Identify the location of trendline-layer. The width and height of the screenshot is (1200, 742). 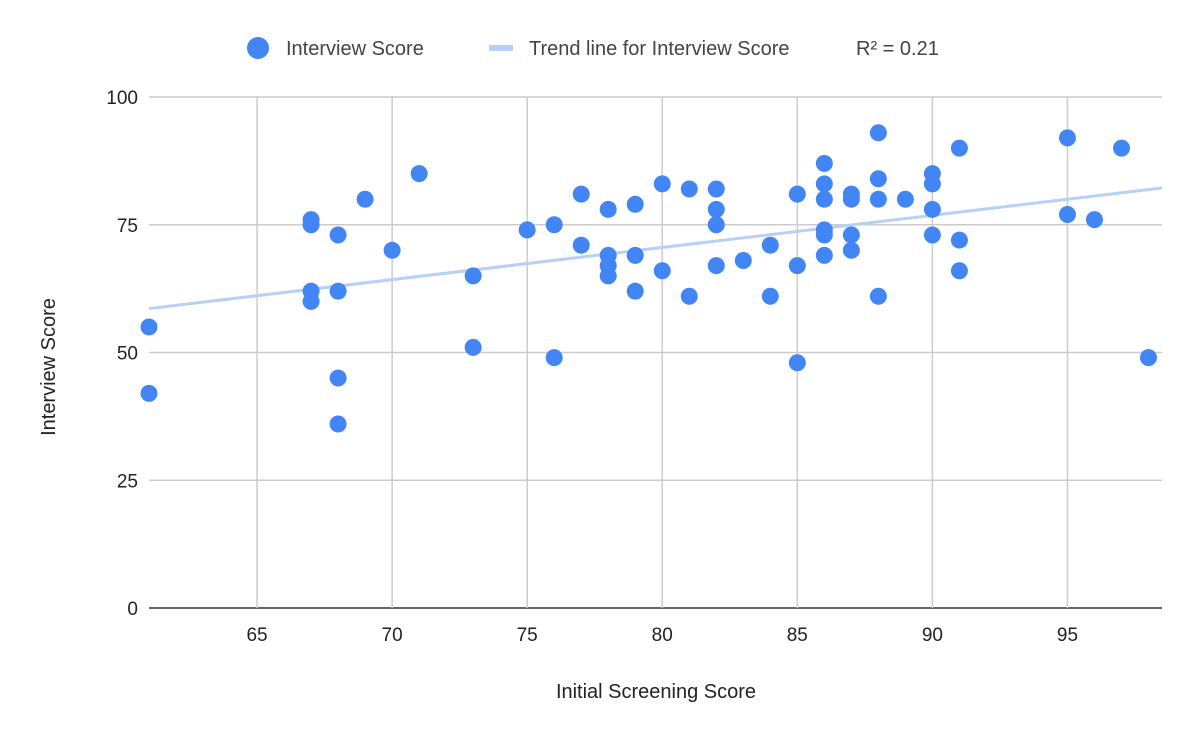
(655, 248).